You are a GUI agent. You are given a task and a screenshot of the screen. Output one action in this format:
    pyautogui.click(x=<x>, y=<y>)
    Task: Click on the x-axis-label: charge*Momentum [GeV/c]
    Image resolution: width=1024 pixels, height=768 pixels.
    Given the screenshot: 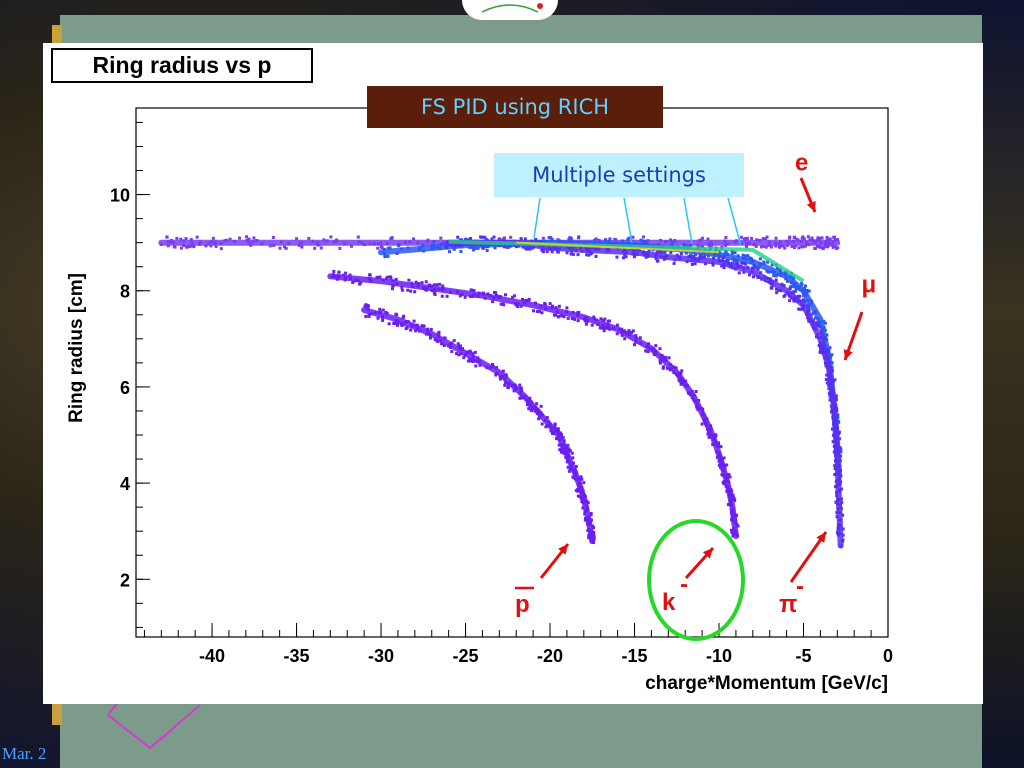 What is the action you would take?
    pyautogui.click(x=766, y=683)
    